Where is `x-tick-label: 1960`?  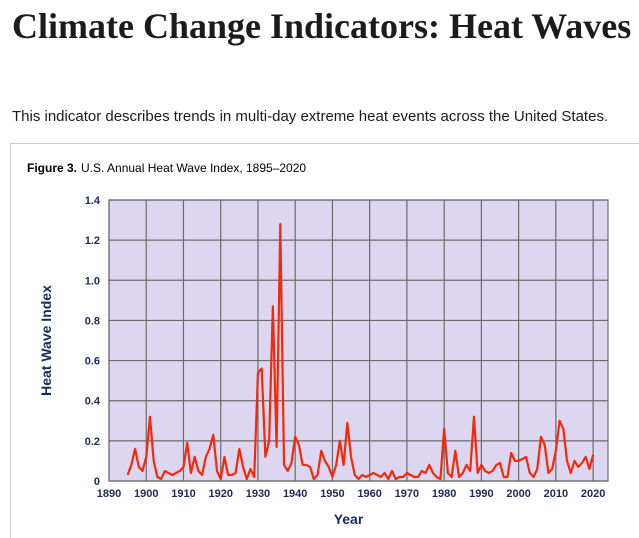
x-tick-label: 1960 is located at coordinates (369, 494).